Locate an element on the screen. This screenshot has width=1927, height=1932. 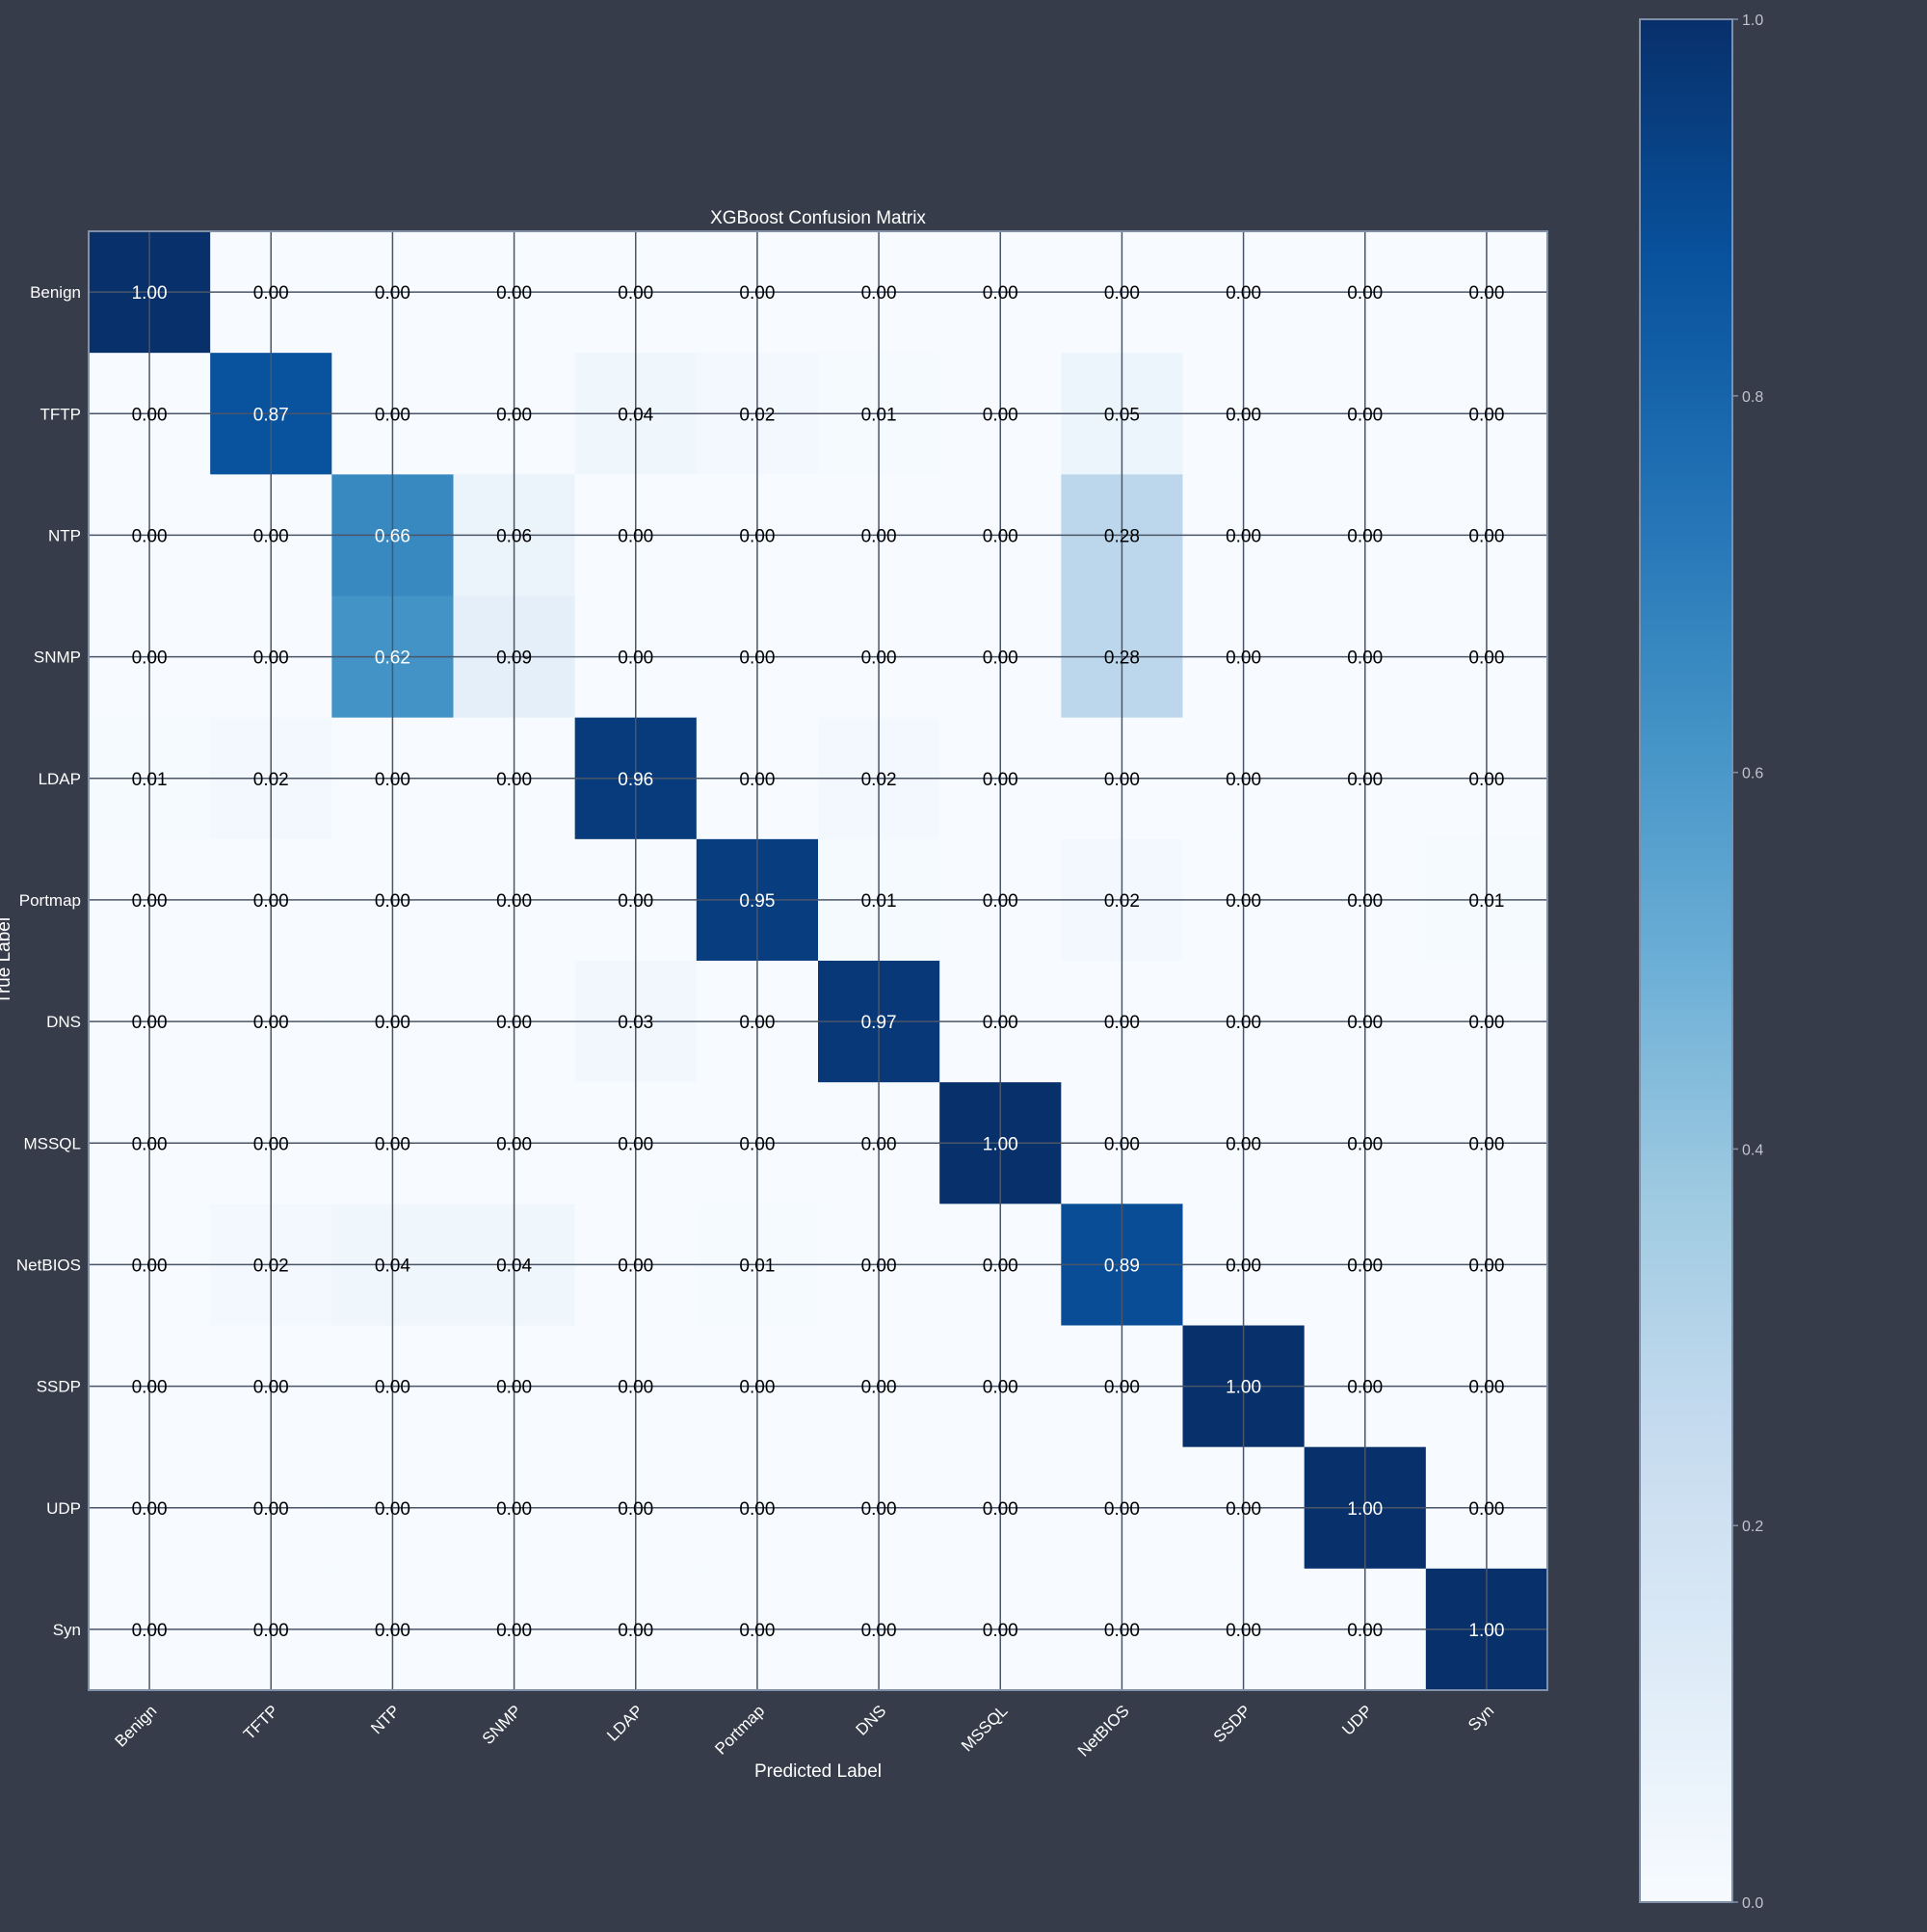
y-tick-label: Portmap is located at coordinates (50, 900).